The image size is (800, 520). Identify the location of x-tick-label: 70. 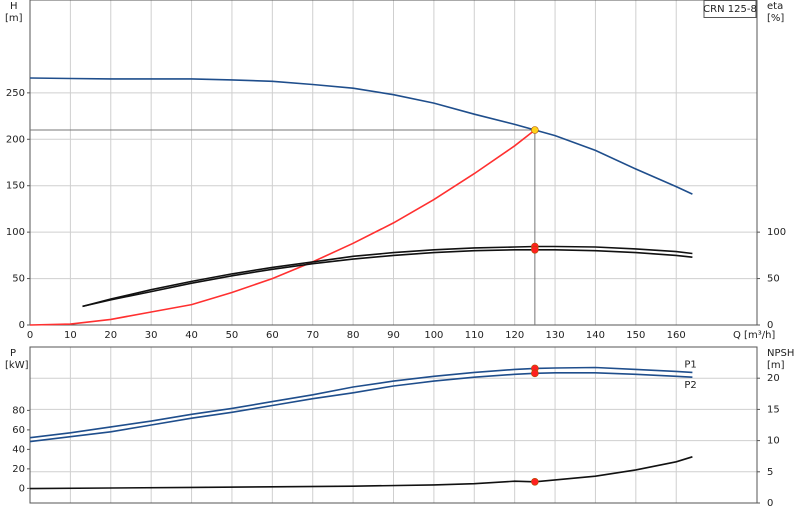
(312, 335).